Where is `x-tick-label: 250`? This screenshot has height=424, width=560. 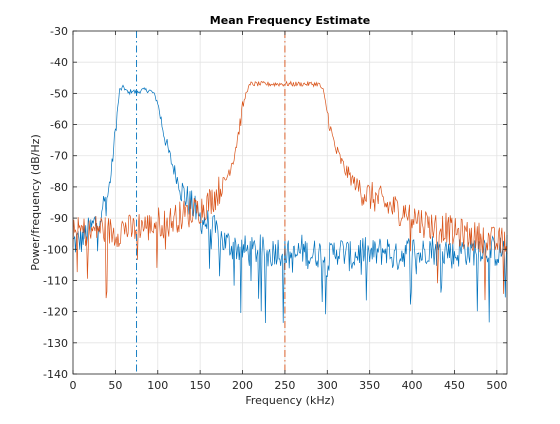
x-tick-label: 250 is located at coordinates (284, 385).